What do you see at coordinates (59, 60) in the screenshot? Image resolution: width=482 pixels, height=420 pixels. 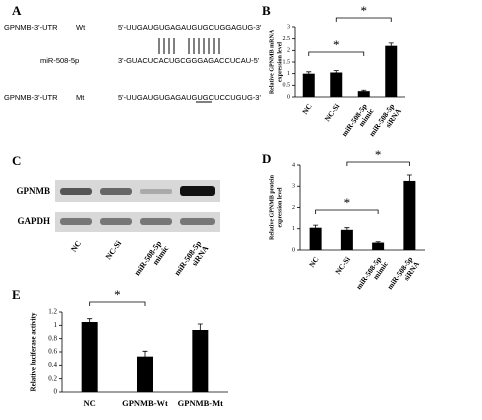 I see `row-name: miR-508-5p` at bounding box center [59, 60].